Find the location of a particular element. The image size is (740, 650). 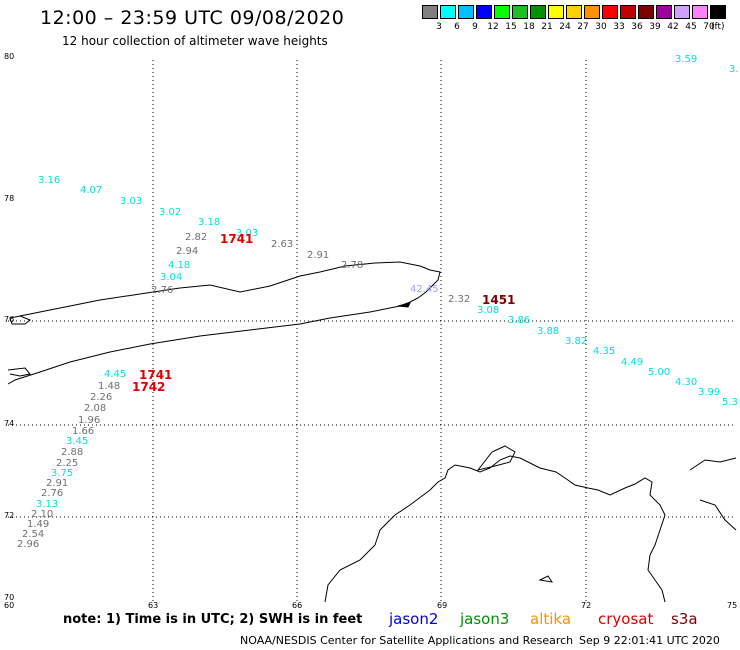

swh-label: 3.16 is located at coordinates (49, 180).